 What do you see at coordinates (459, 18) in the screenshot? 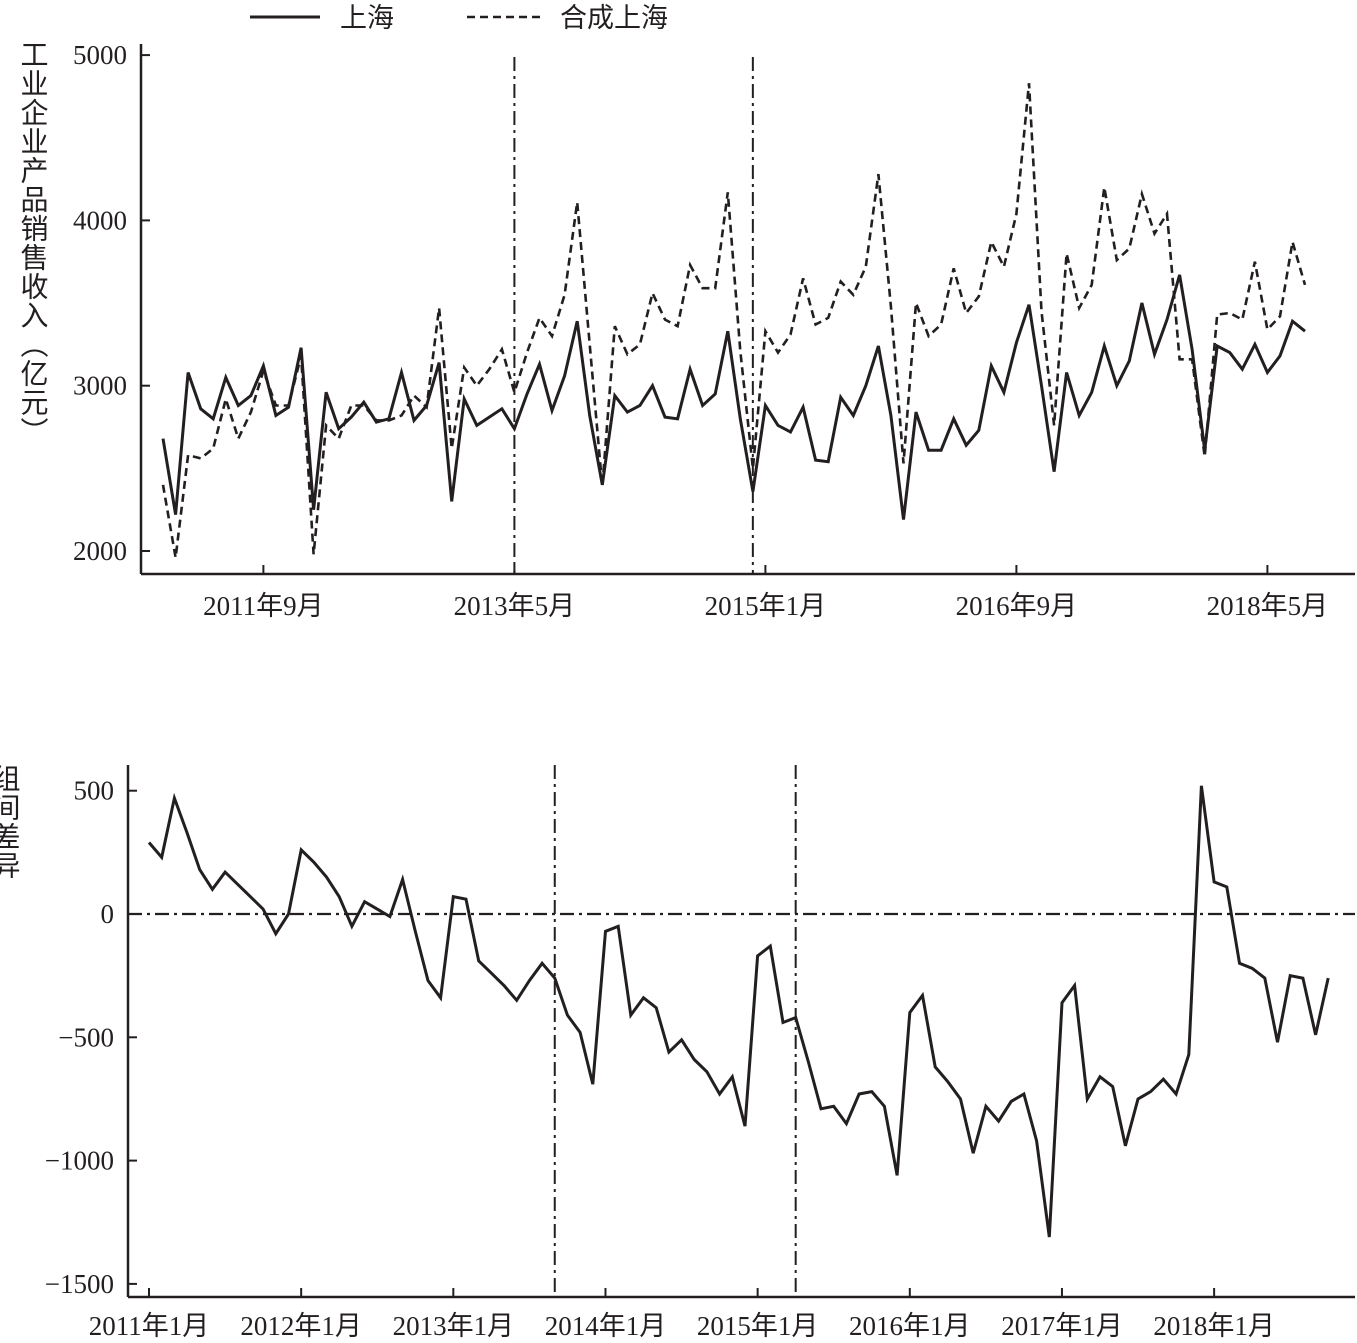
I see `legend: 上海 合成上海` at bounding box center [459, 18].